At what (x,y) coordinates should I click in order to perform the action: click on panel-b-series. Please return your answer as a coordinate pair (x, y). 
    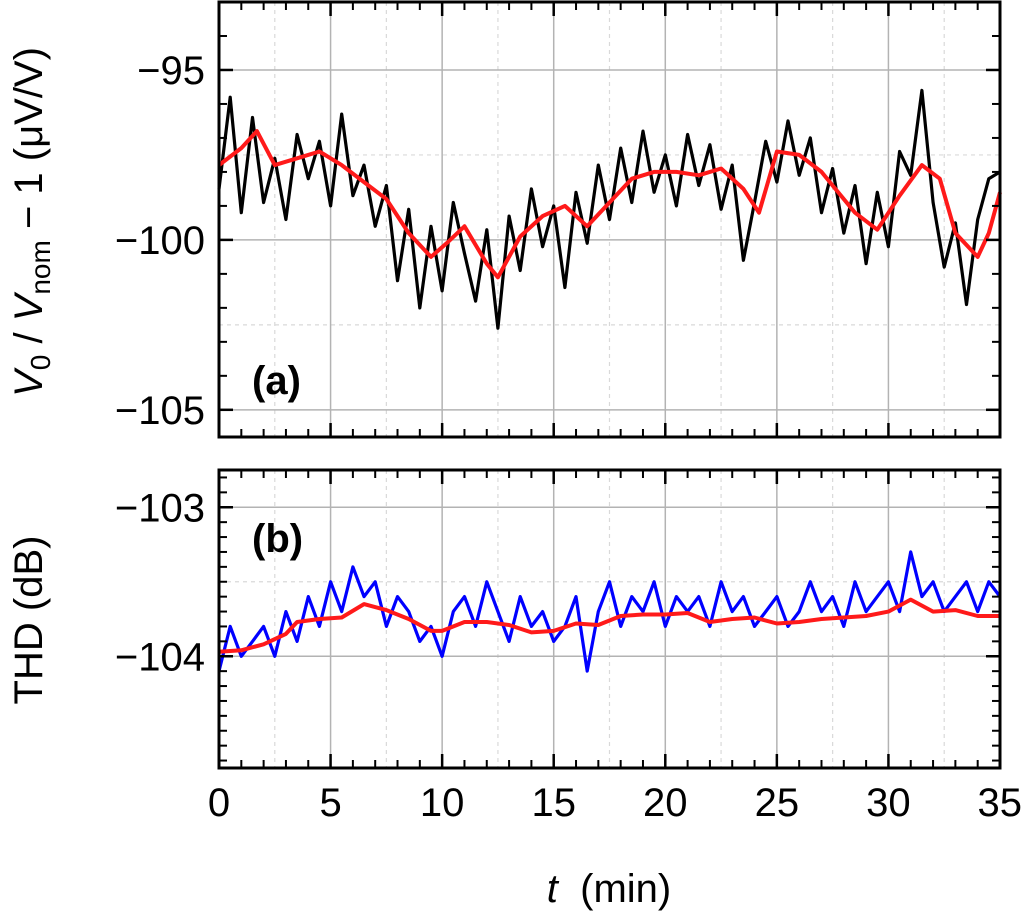
    Looking at the image, I should click on (609, 611).